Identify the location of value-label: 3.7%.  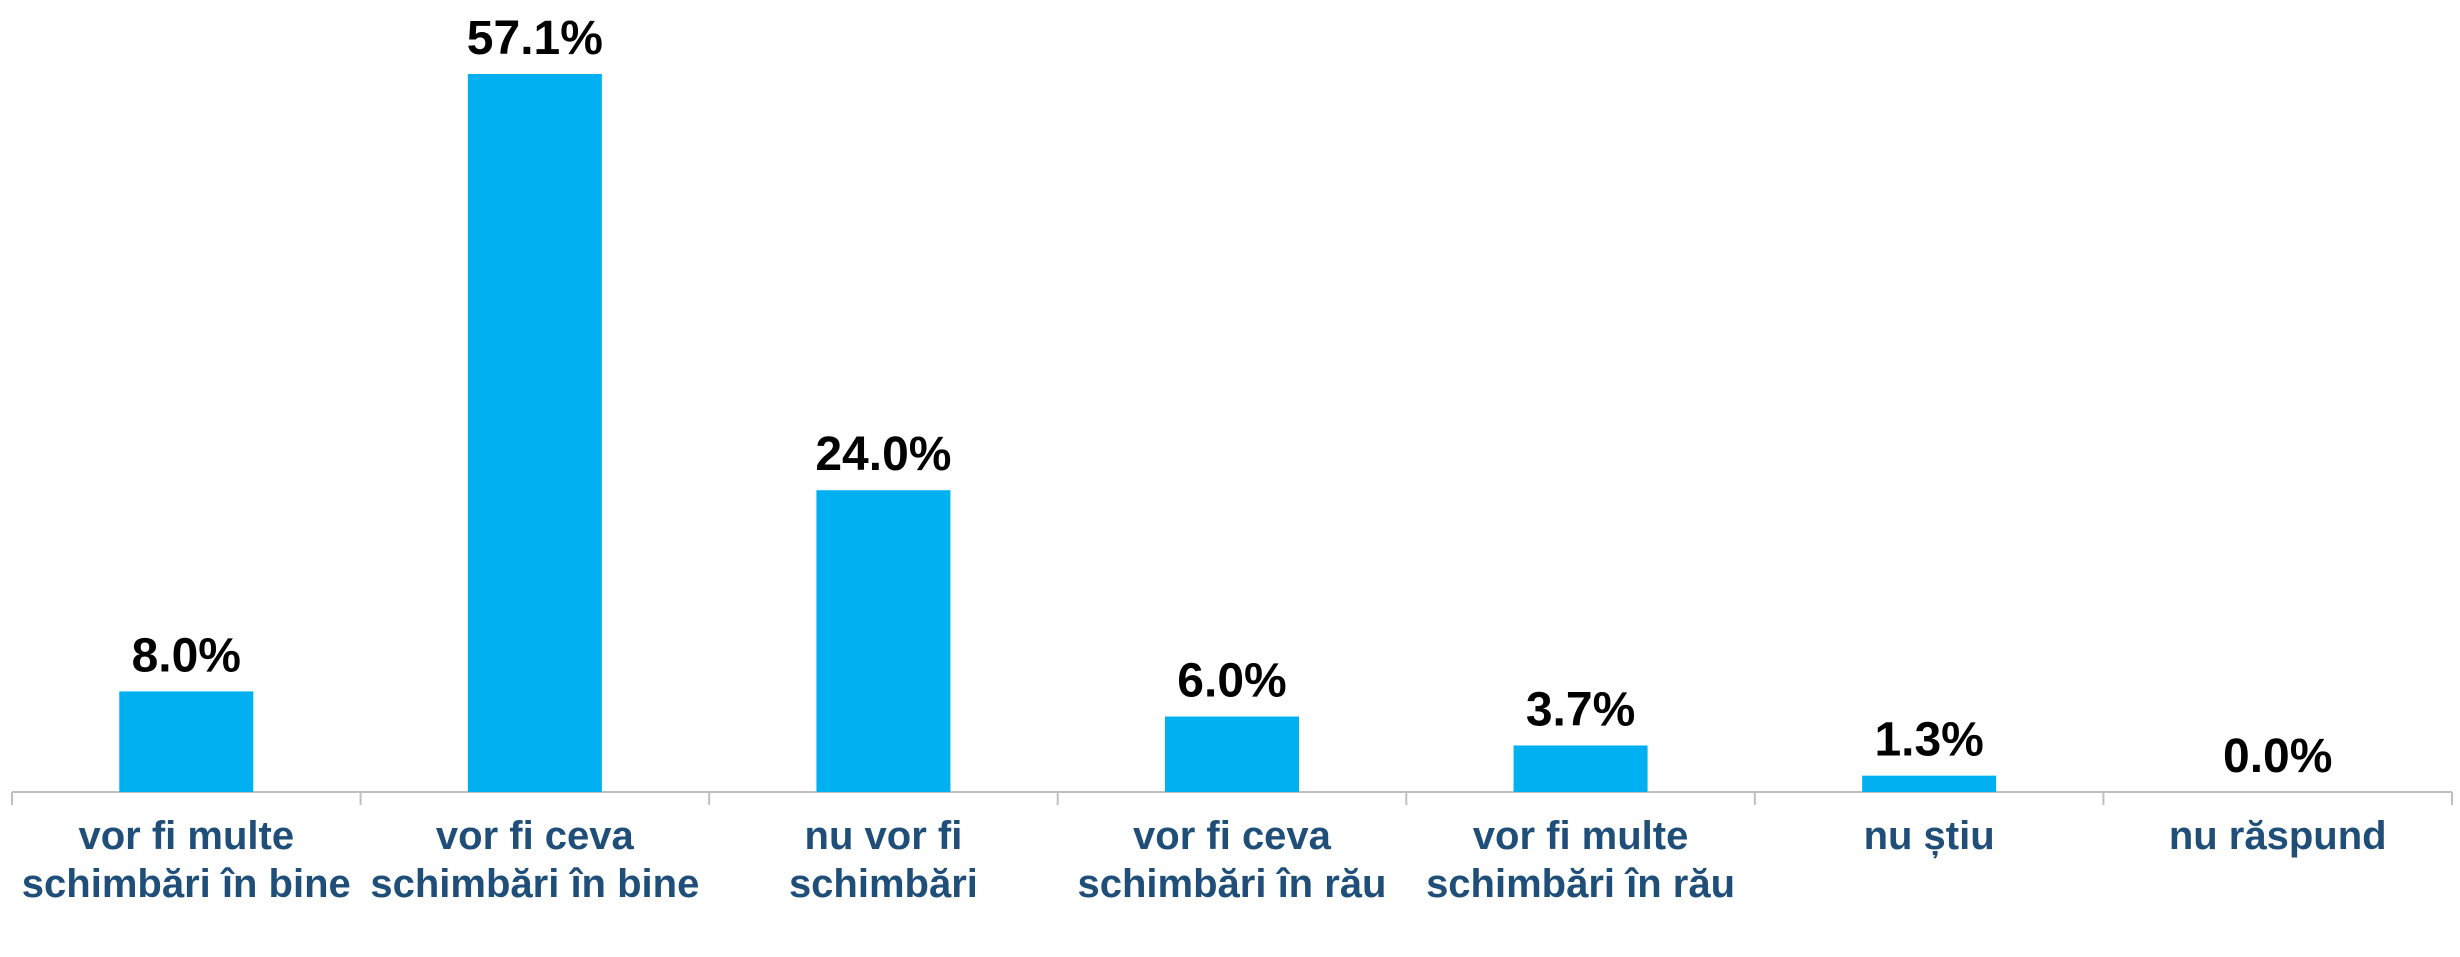
(1580, 709).